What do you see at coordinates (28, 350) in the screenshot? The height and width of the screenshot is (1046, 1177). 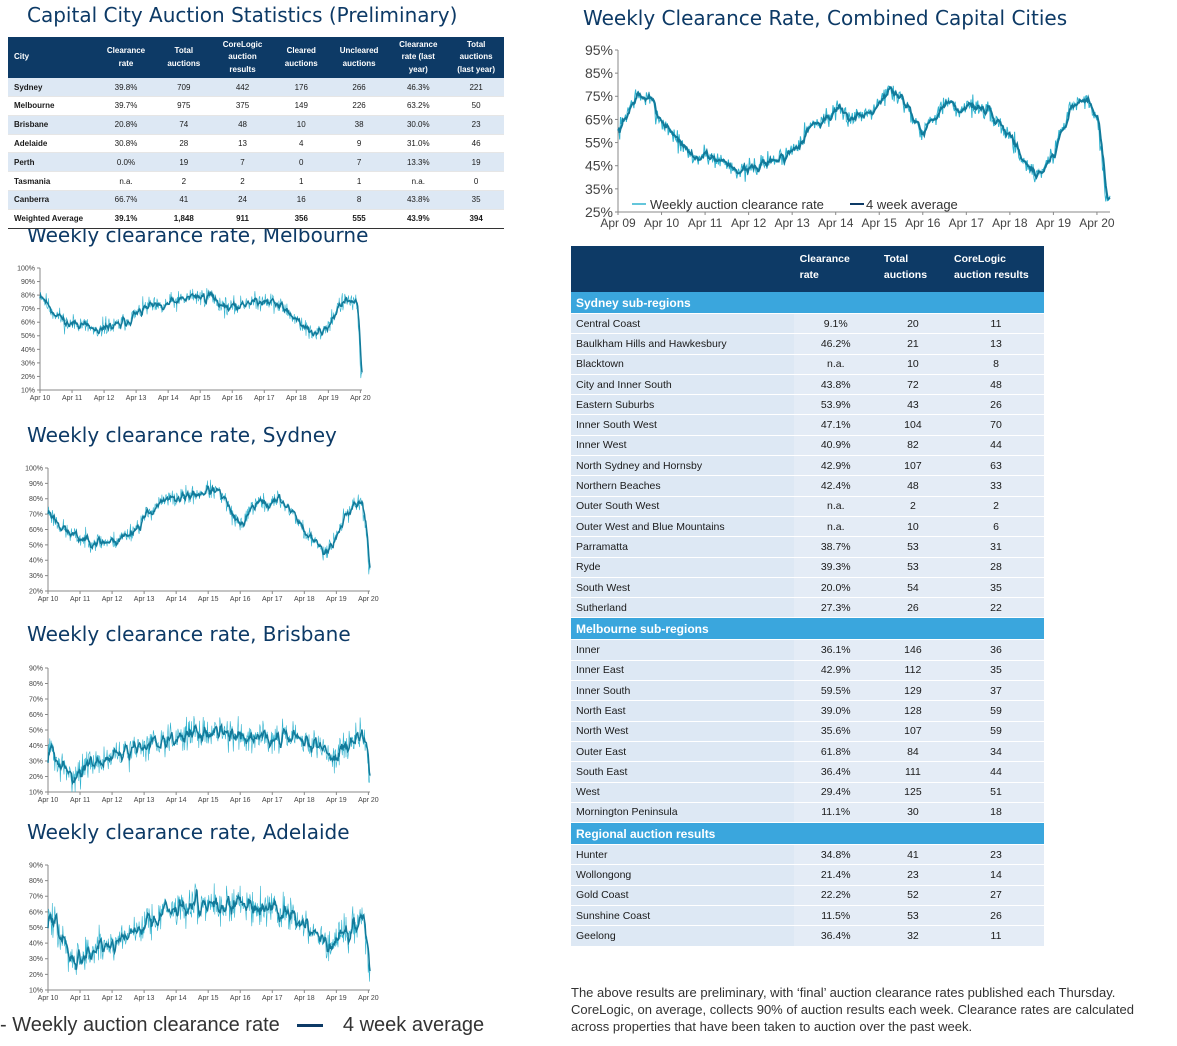 I see `y-tick-label: 40%` at bounding box center [28, 350].